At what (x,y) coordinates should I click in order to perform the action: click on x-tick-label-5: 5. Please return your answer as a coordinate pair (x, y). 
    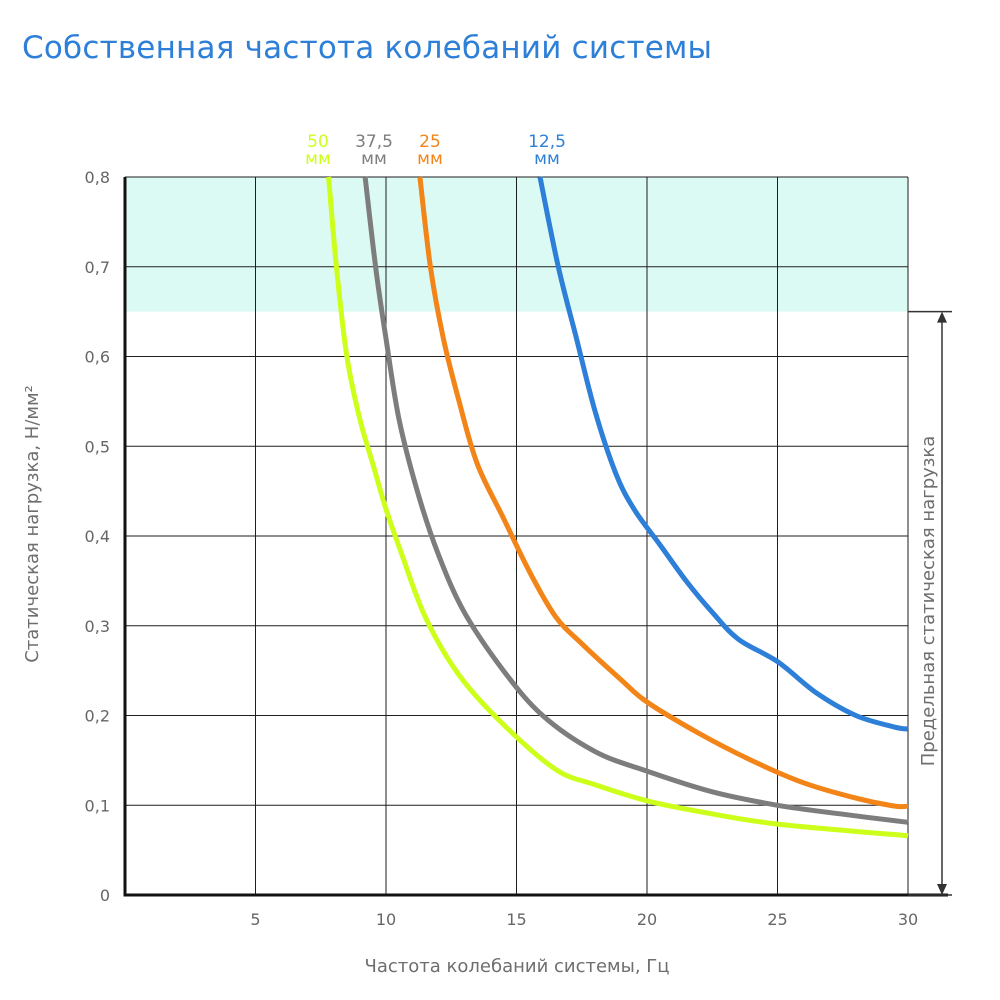
    Looking at the image, I should click on (255, 919).